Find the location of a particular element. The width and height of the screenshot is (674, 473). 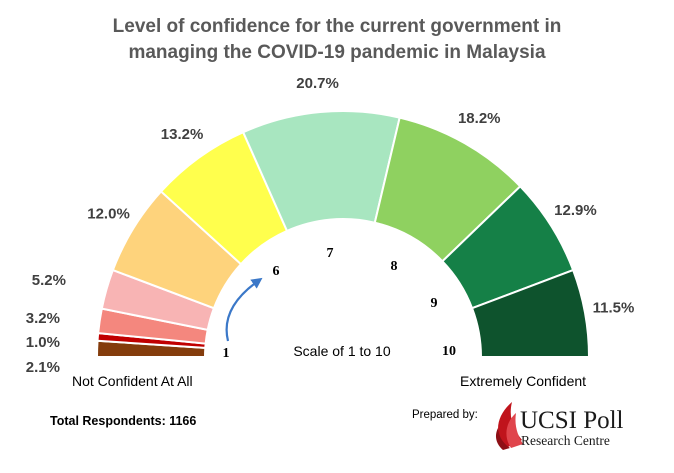

percentage-label-7: 20.7% is located at coordinates (317, 83).